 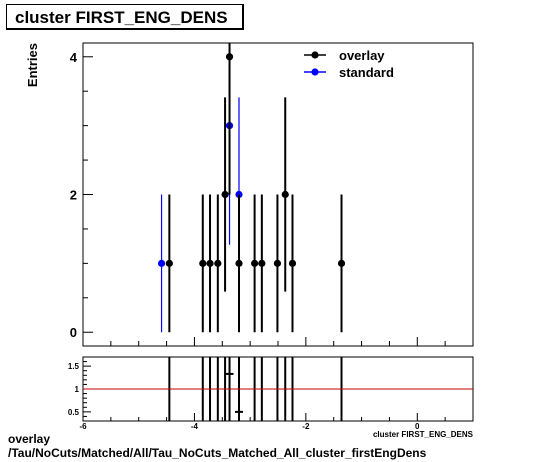 I want to click on standard-point, so click(x=161, y=263).